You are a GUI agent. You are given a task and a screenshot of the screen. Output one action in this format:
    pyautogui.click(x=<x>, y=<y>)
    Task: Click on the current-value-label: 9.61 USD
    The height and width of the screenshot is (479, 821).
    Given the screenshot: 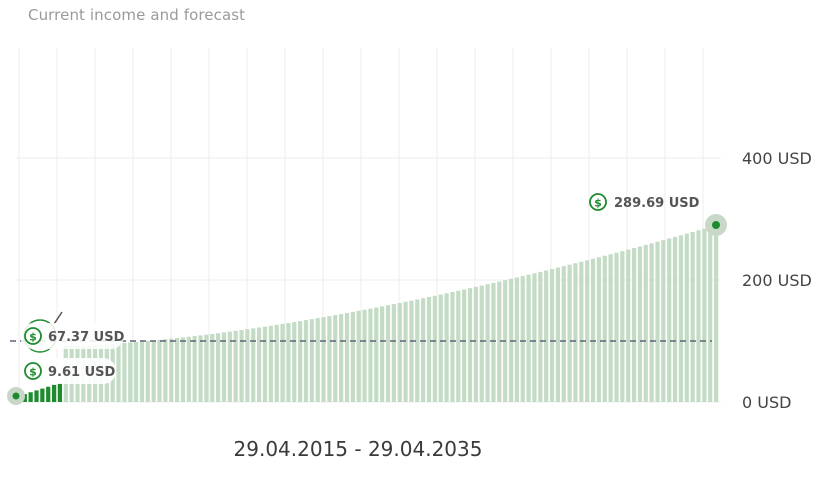 What is the action you would take?
    pyautogui.click(x=82, y=372)
    